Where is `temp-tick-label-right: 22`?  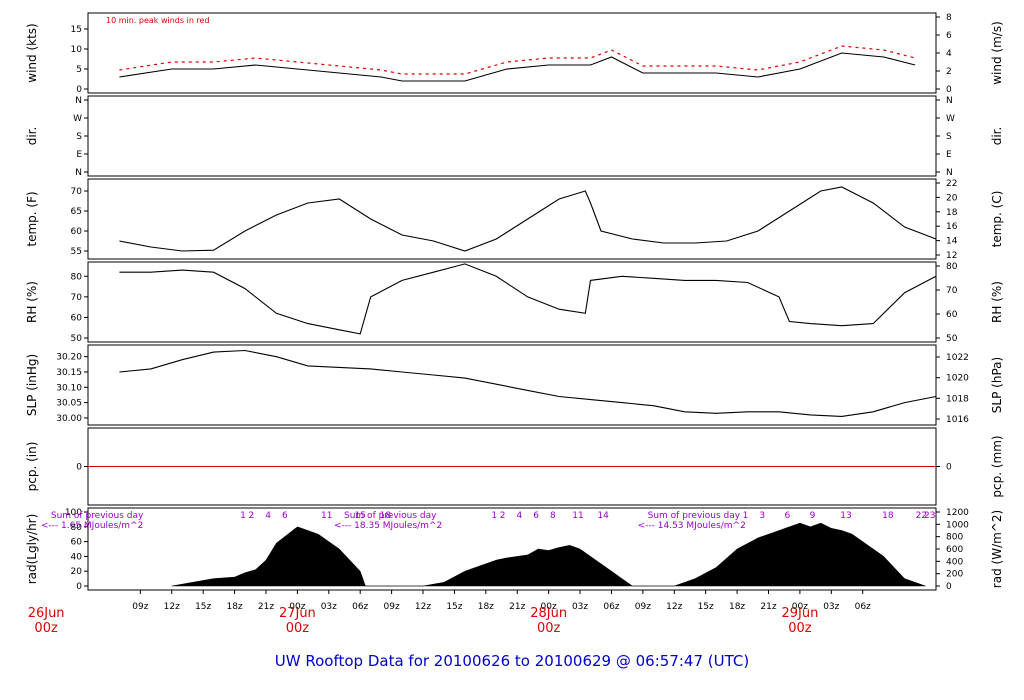 temp-tick-label-right: 22 is located at coordinates (951, 184).